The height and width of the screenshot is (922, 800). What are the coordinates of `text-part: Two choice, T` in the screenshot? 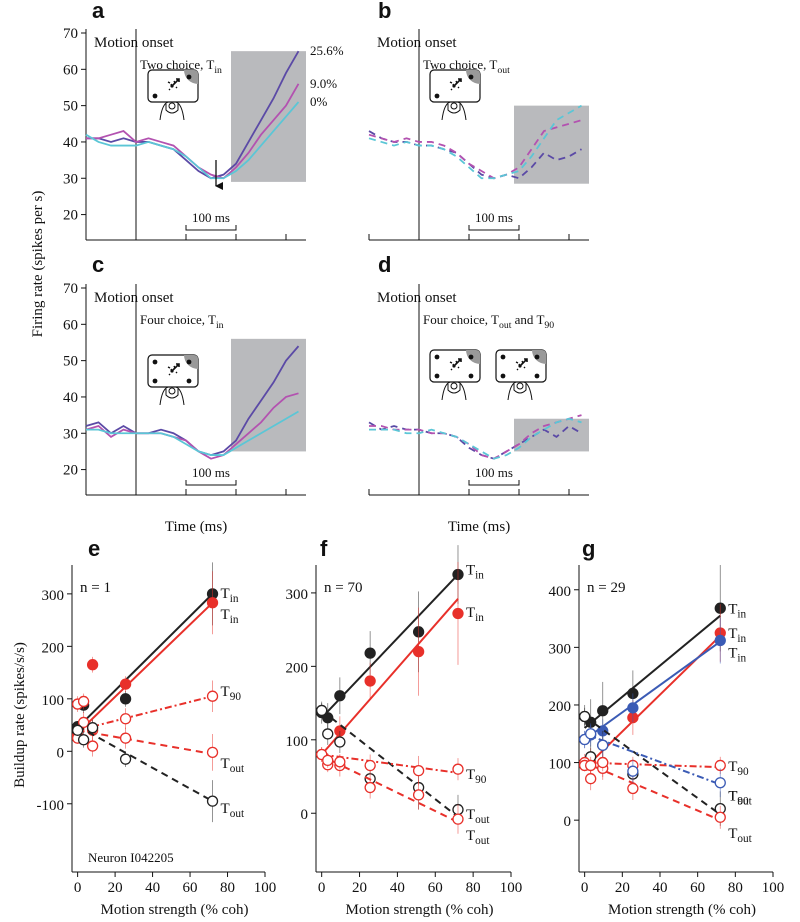 It's located at (177, 64).